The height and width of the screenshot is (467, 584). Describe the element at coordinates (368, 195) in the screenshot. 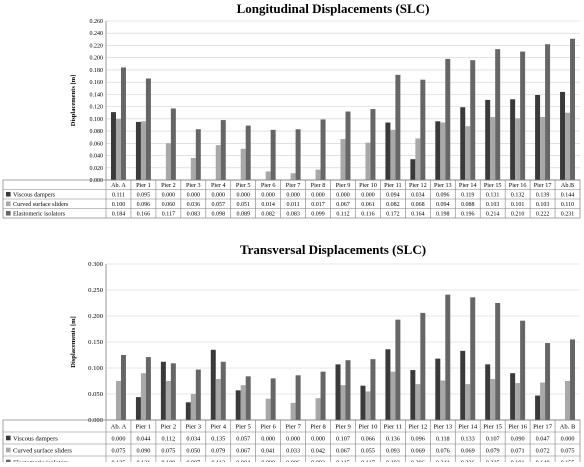

I see `data-label: 0.000` at that location.